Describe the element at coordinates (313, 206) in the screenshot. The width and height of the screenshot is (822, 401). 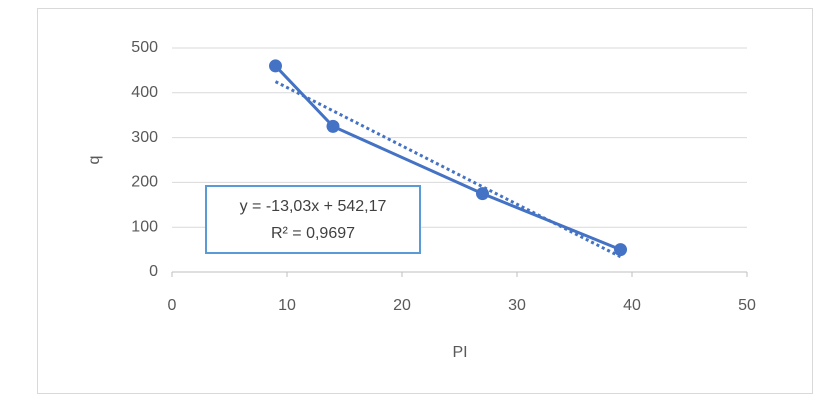
I see `trendline-equation: y = -13,03x + 542,17` at that location.